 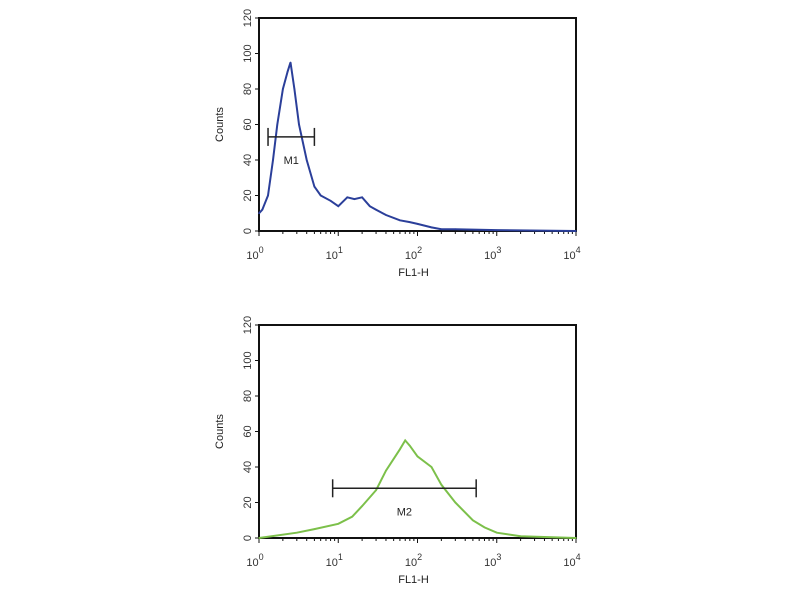 What do you see at coordinates (291, 161) in the screenshot?
I see `marker-label: M1` at bounding box center [291, 161].